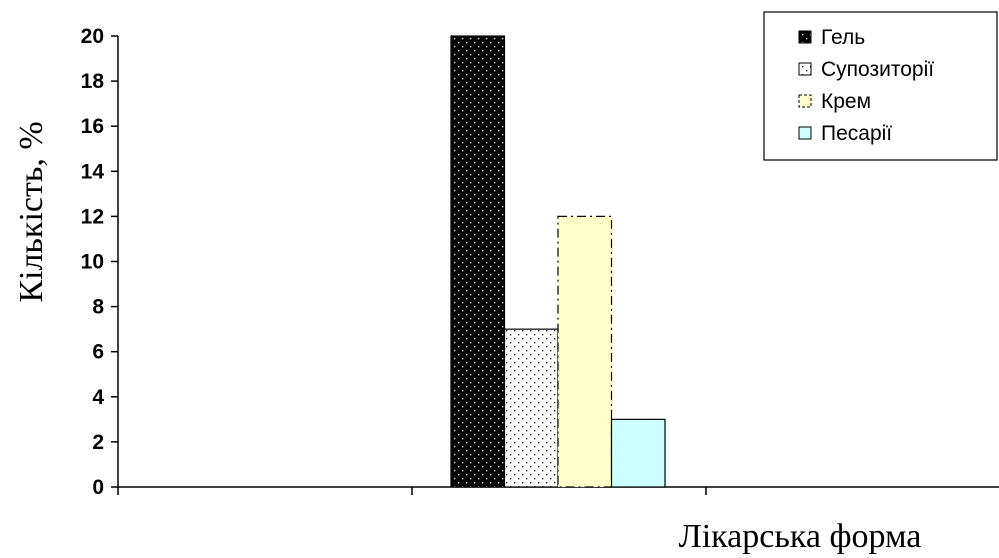 The height and width of the screenshot is (558, 999). What do you see at coordinates (93, 81) in the screenshot?
I see `y-tick-label: 18` at bounding box center [93, 81].